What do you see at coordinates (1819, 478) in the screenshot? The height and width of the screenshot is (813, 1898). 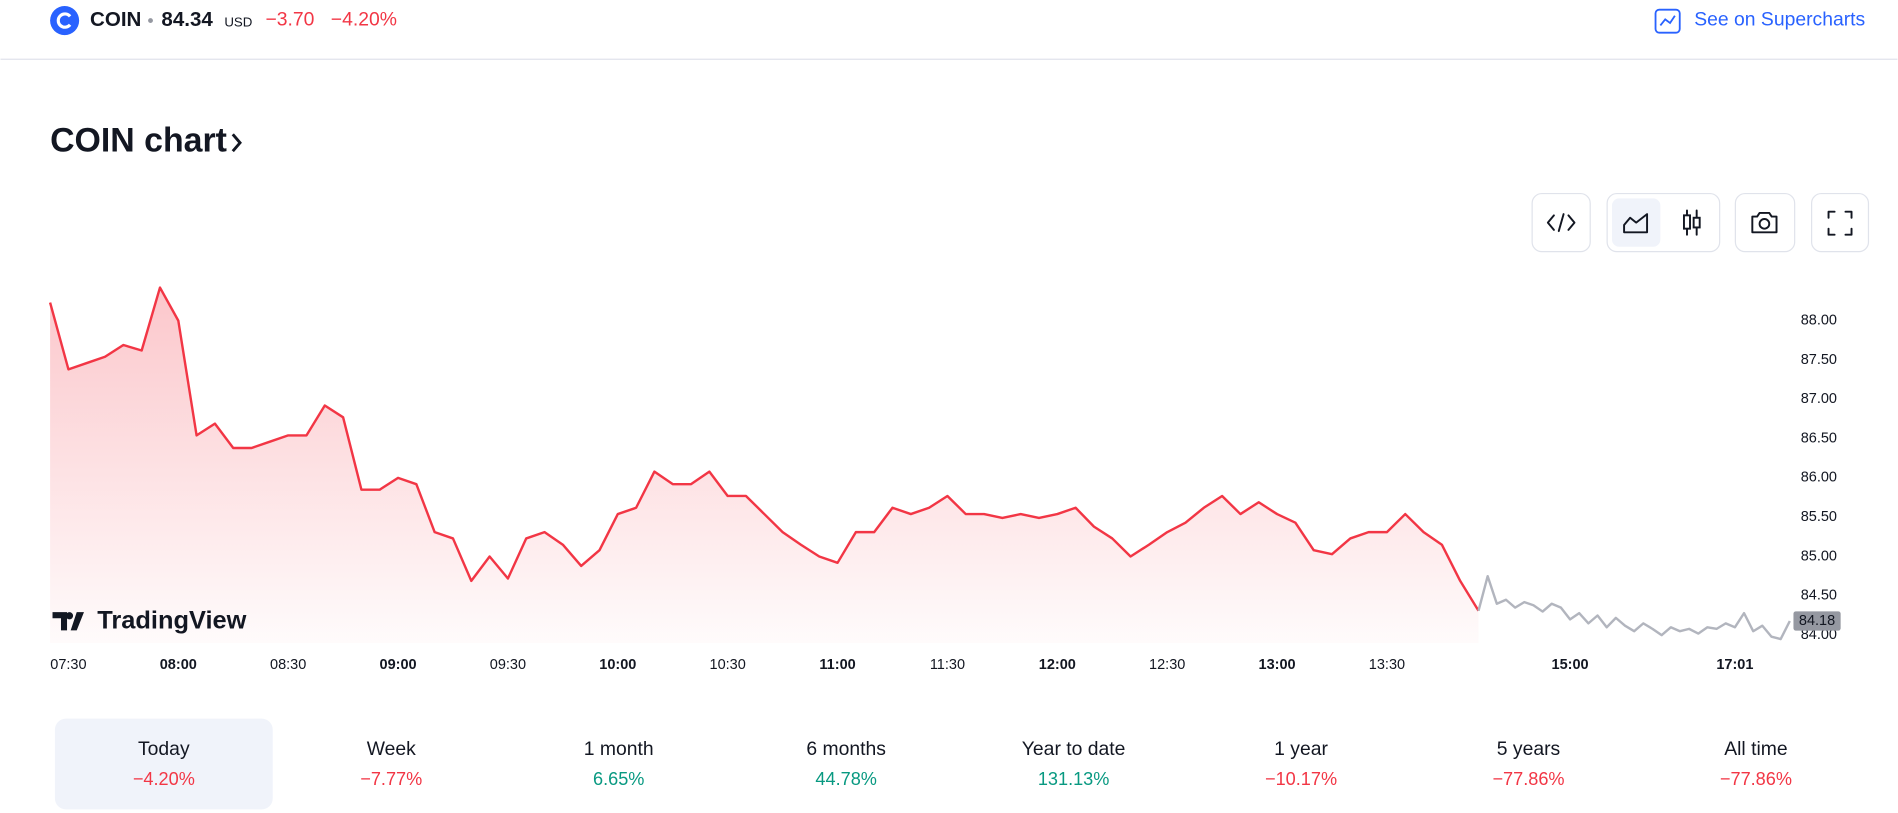 I see `y-tick-label: 86.00` at bounding box center [1819, 478].